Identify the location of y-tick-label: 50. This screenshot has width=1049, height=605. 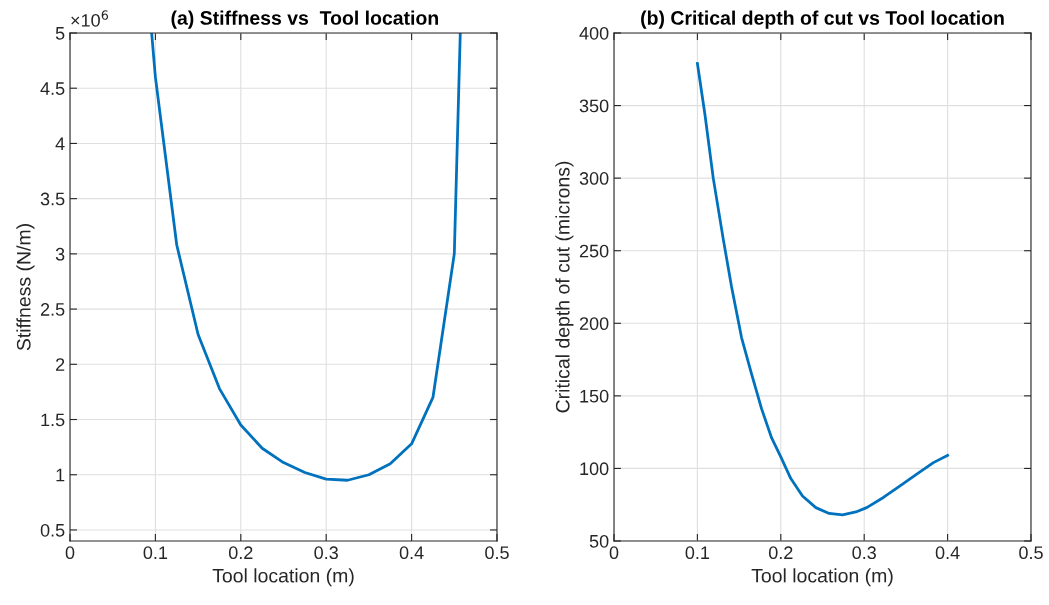
(599, 541).